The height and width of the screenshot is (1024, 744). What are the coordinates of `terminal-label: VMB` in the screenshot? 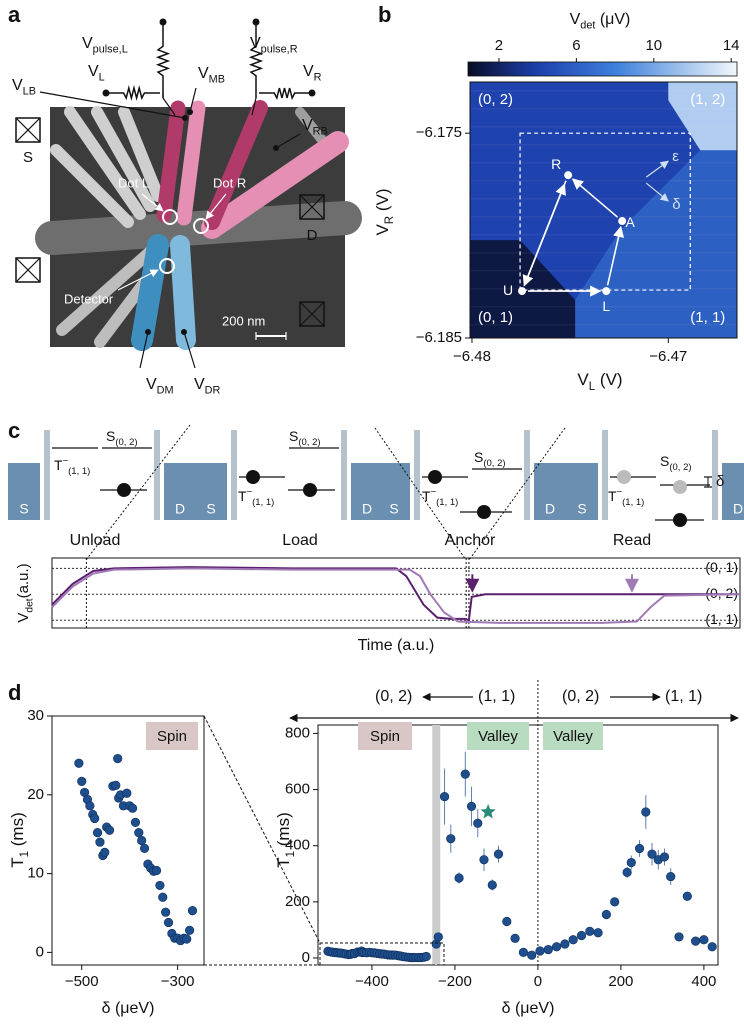 It's located at (211, 75).